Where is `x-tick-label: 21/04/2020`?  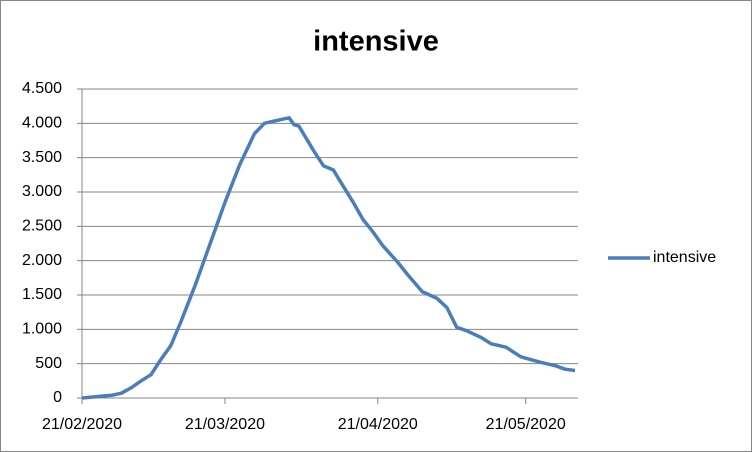
x-tick-label: 21/04/2020 is located at coordinates (378, 424).